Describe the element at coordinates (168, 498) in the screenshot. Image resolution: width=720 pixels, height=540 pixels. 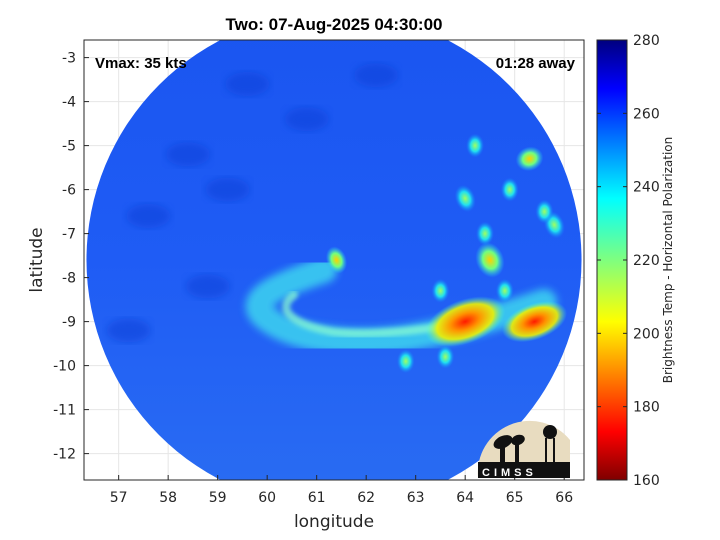
I see `x-tick-label: 58` at that location.